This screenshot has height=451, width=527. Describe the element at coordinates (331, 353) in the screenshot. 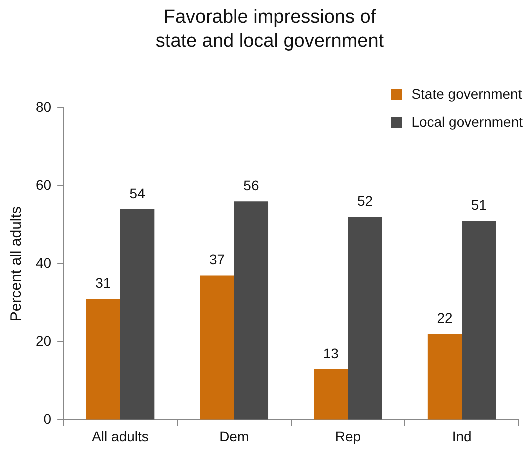

I see `data-label: 13` at that location.